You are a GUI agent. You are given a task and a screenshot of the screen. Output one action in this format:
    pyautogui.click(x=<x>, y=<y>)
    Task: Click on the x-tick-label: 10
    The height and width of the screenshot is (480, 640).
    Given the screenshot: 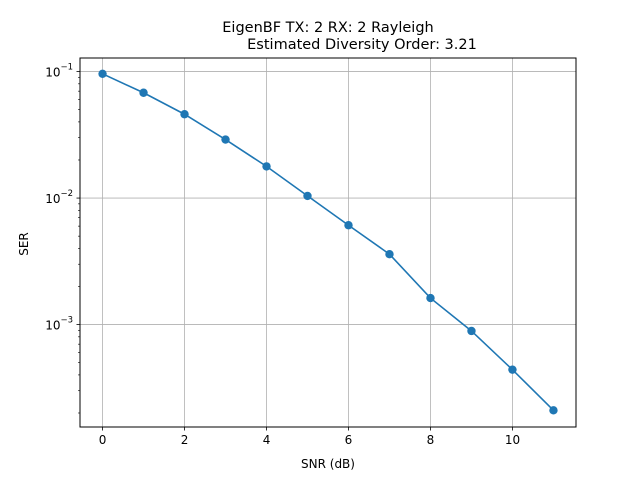 What is the action you would take?
    pyautogui.click(x=512, y=440)
    